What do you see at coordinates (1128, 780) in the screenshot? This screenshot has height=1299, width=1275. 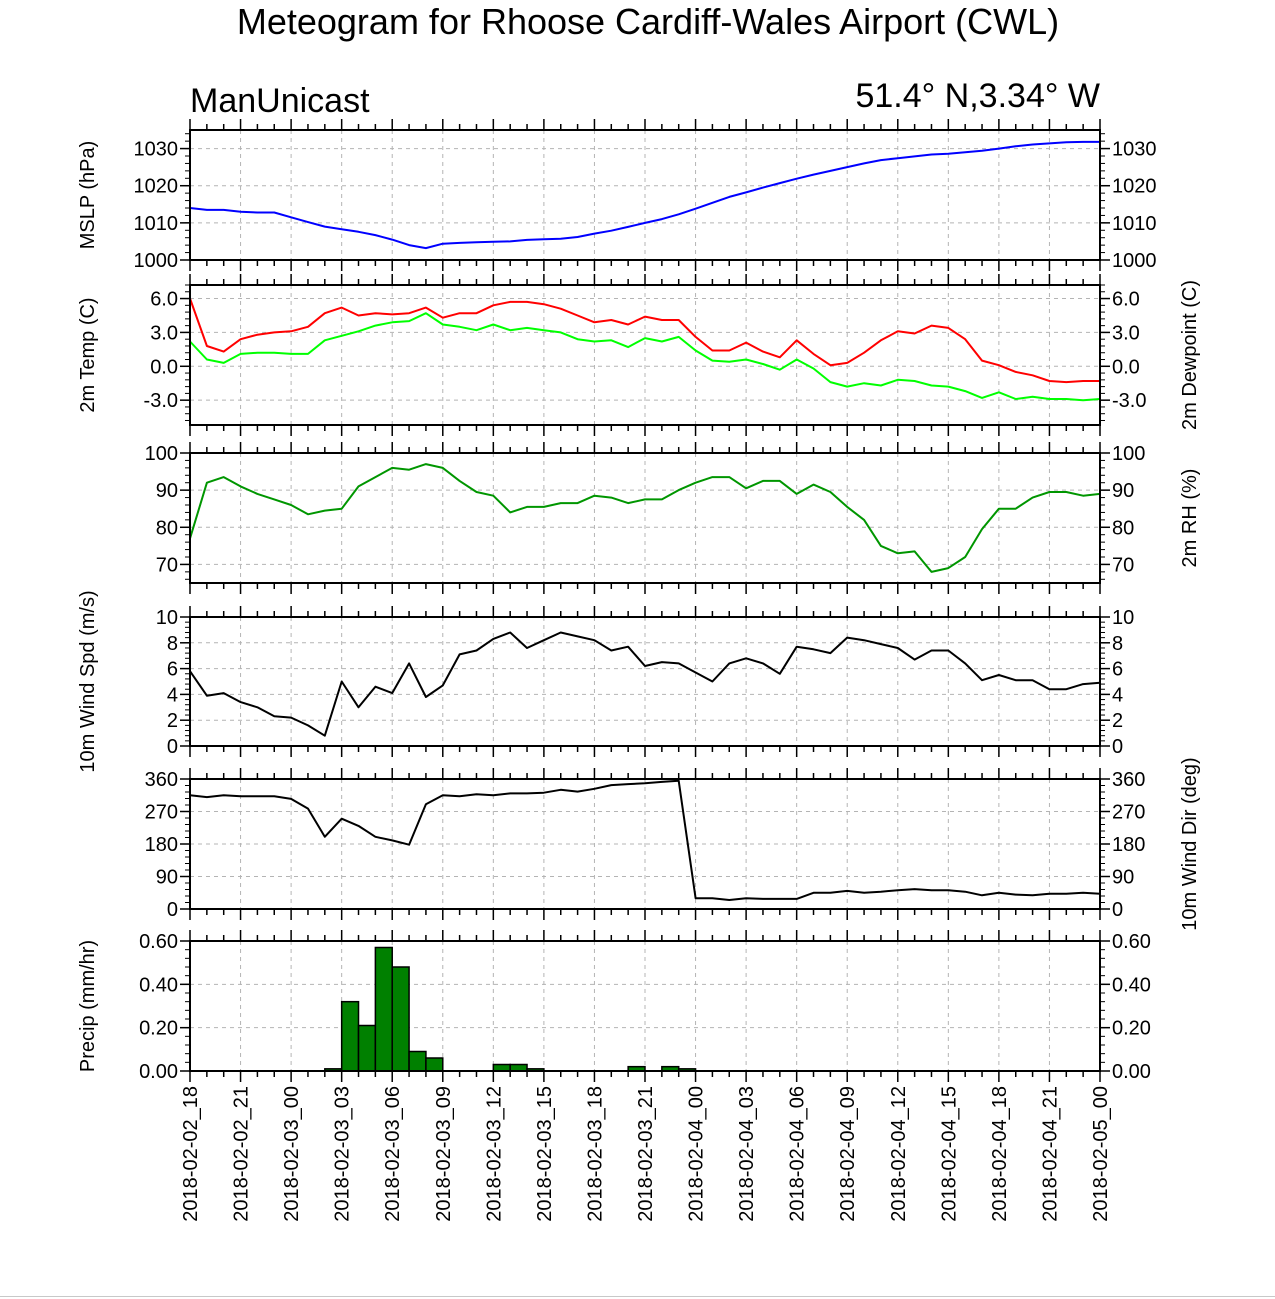 I see `y-tick-label-right: 360` at bounding box center [1128, 780].